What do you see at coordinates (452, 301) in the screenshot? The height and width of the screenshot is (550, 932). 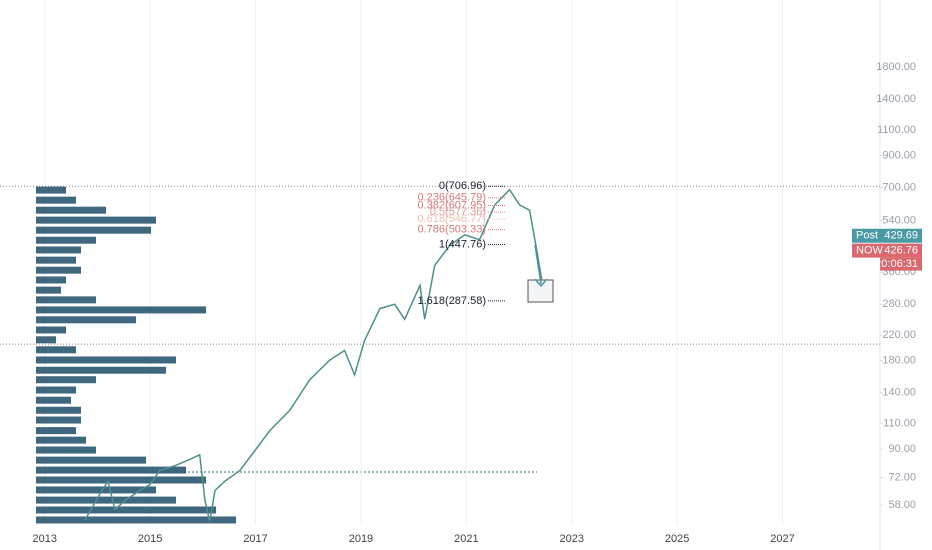 I see `fib-label: 1.618(287.58)` at bounding box center [452, 301].